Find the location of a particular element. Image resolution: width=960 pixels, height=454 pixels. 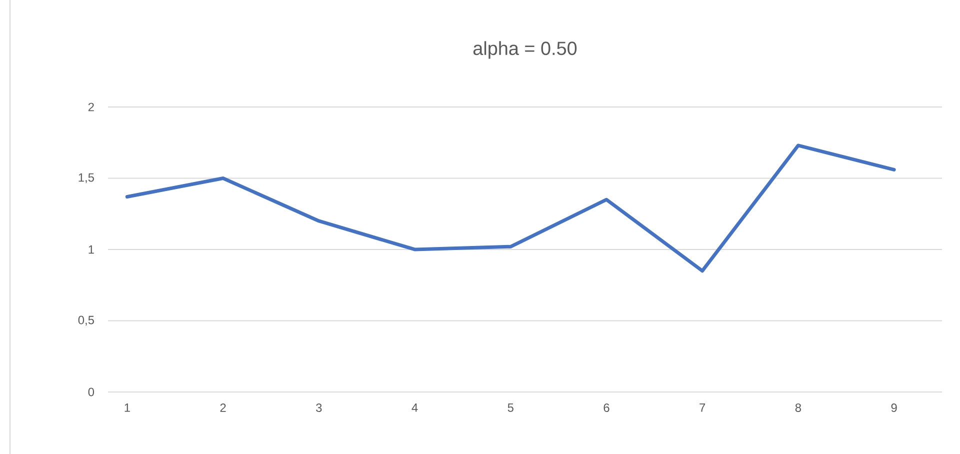

y-tick-label: 0,5 is located at coordinates (86, 321).